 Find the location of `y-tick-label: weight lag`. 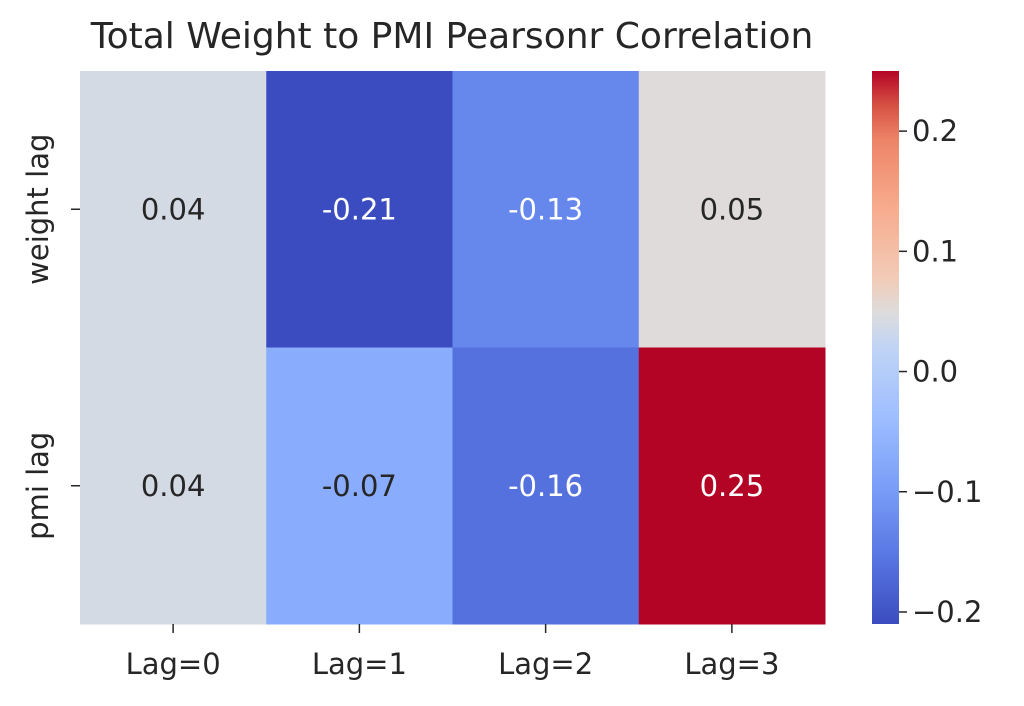

y-tick-label: weight lag is located at coordinates (38, 209).